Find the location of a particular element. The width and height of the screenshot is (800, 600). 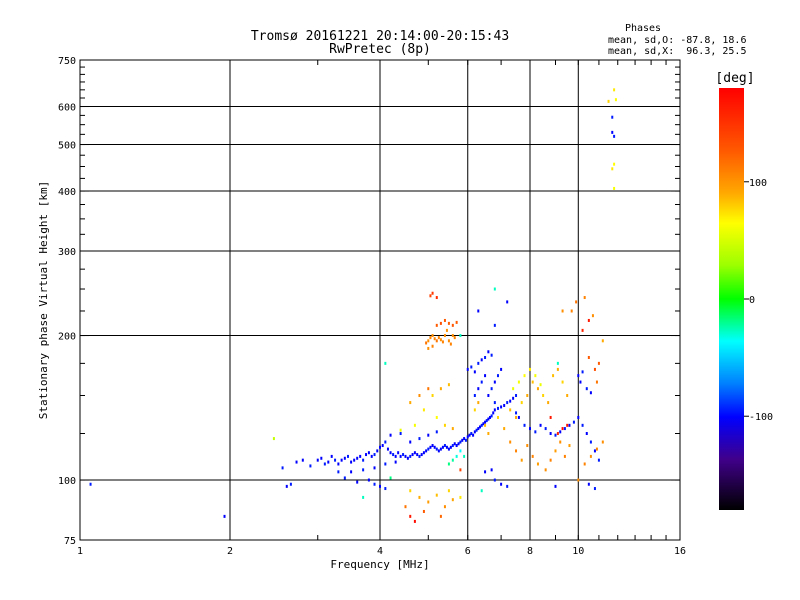

colorbar-tick-label: -100 is located at coordinates (761, 417).